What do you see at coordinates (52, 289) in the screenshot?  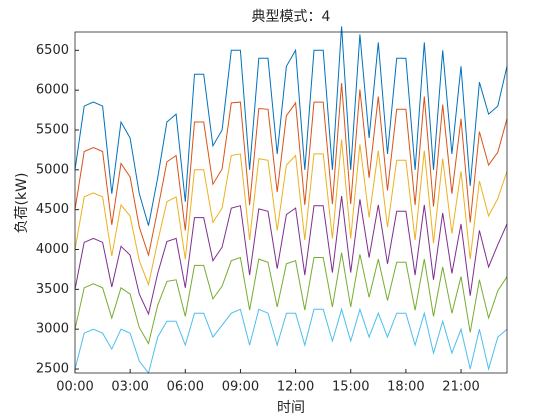 I see `y-tick-label: 3500` at bounding box center [52, 289].